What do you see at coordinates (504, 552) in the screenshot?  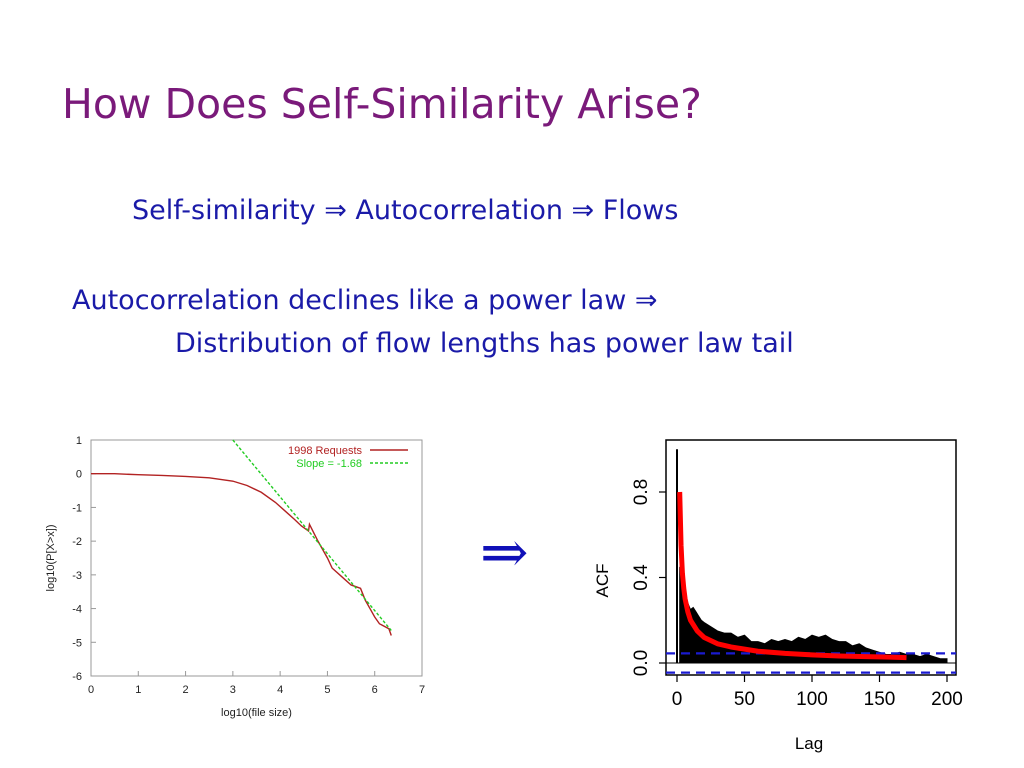 I see `implies-arrow: ⇒` at bounding box center [504, 552].